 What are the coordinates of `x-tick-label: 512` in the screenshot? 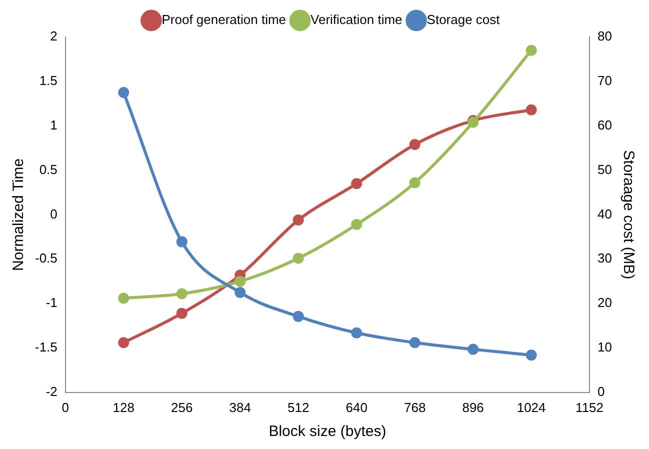 It's located at (299, 407).